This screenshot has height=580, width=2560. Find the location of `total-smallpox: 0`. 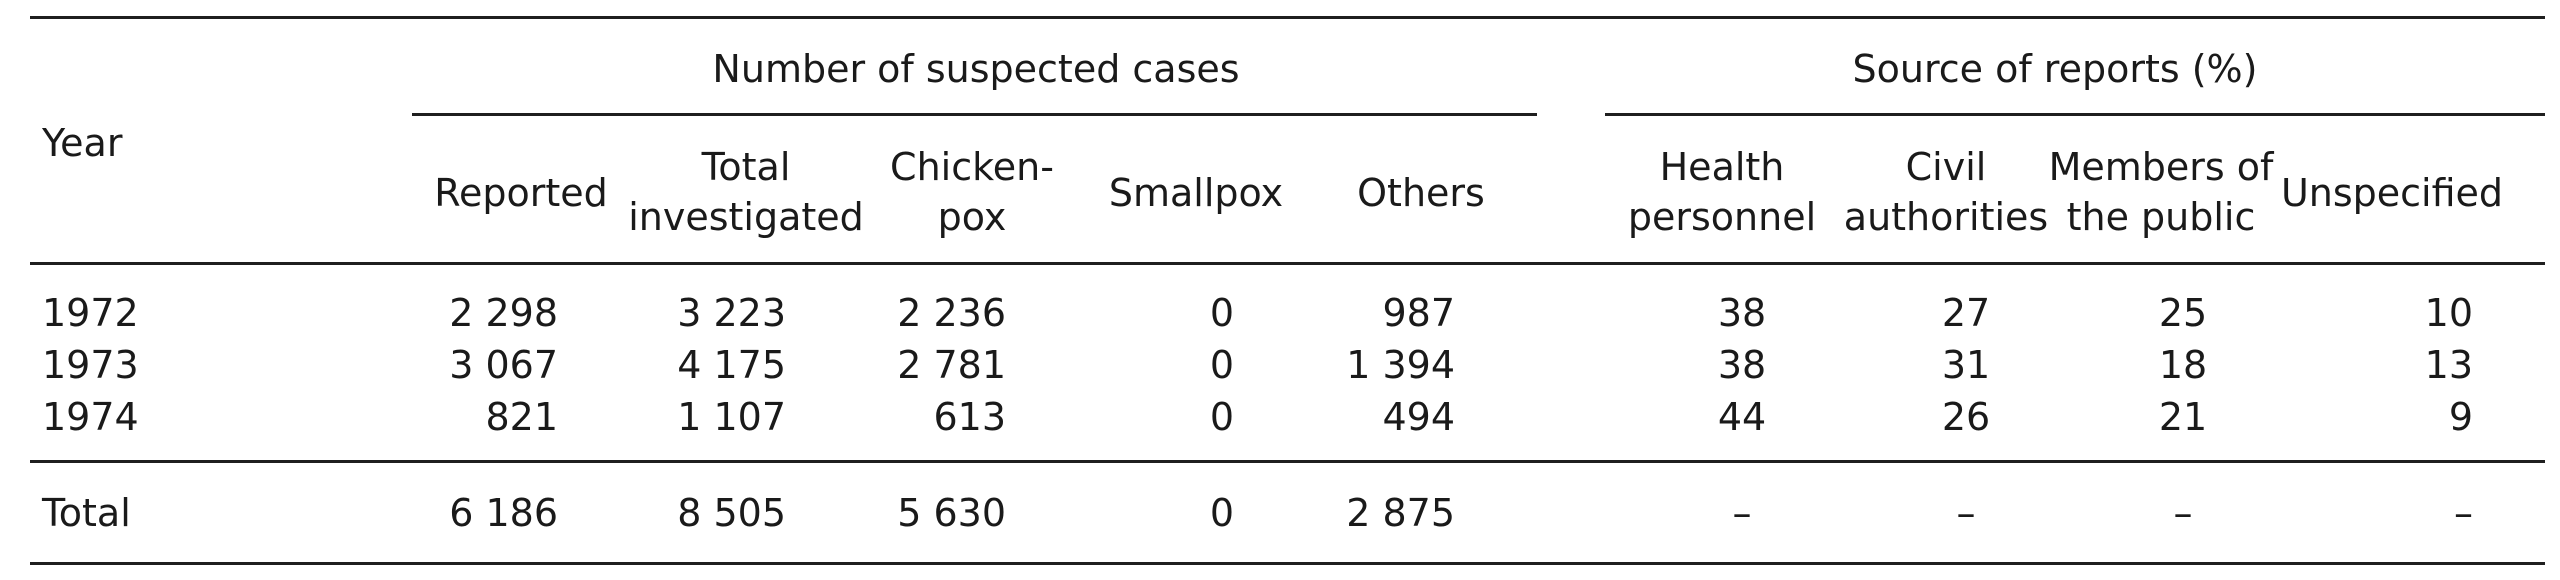

total-smallpox: 0 is located at coordinates (1222, 513).